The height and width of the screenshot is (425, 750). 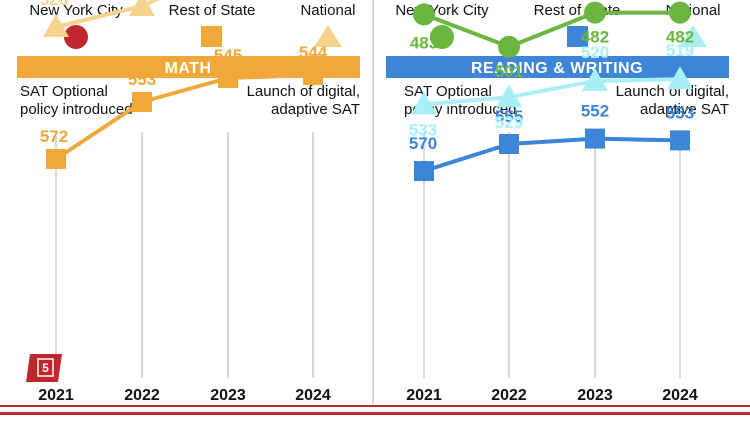 What do you see at coordinates (595, 111) in the screenshot?
I see `data-label-rest-of-state-2023: 552` at bounding box center [595, 111].